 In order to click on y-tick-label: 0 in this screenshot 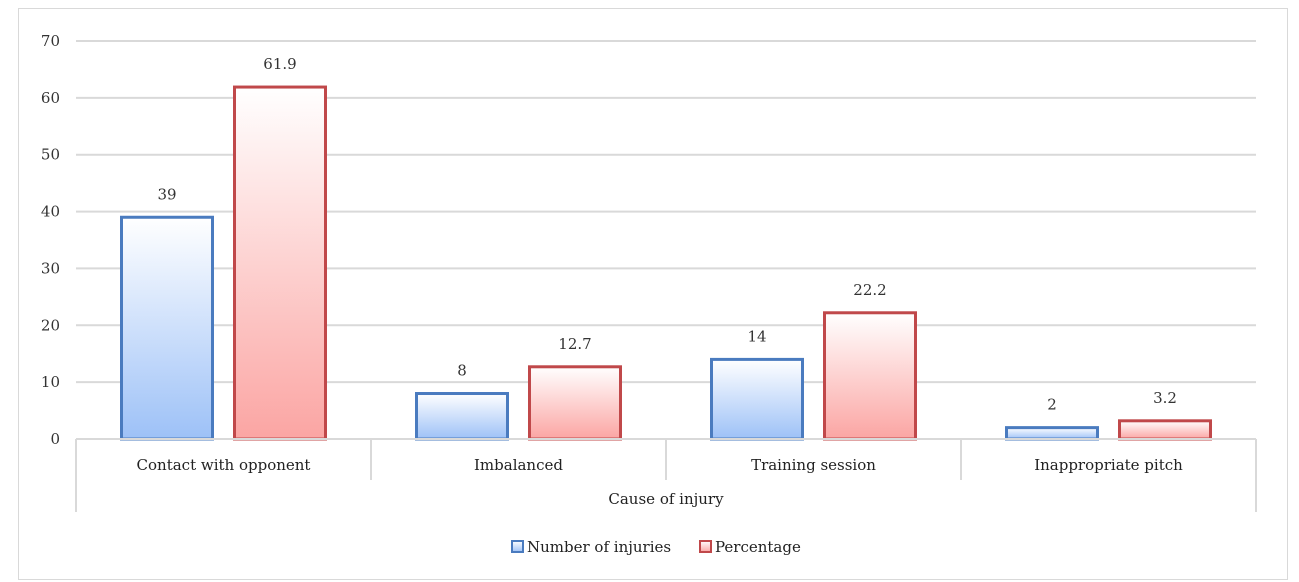, I will do `click(55, 439)`.